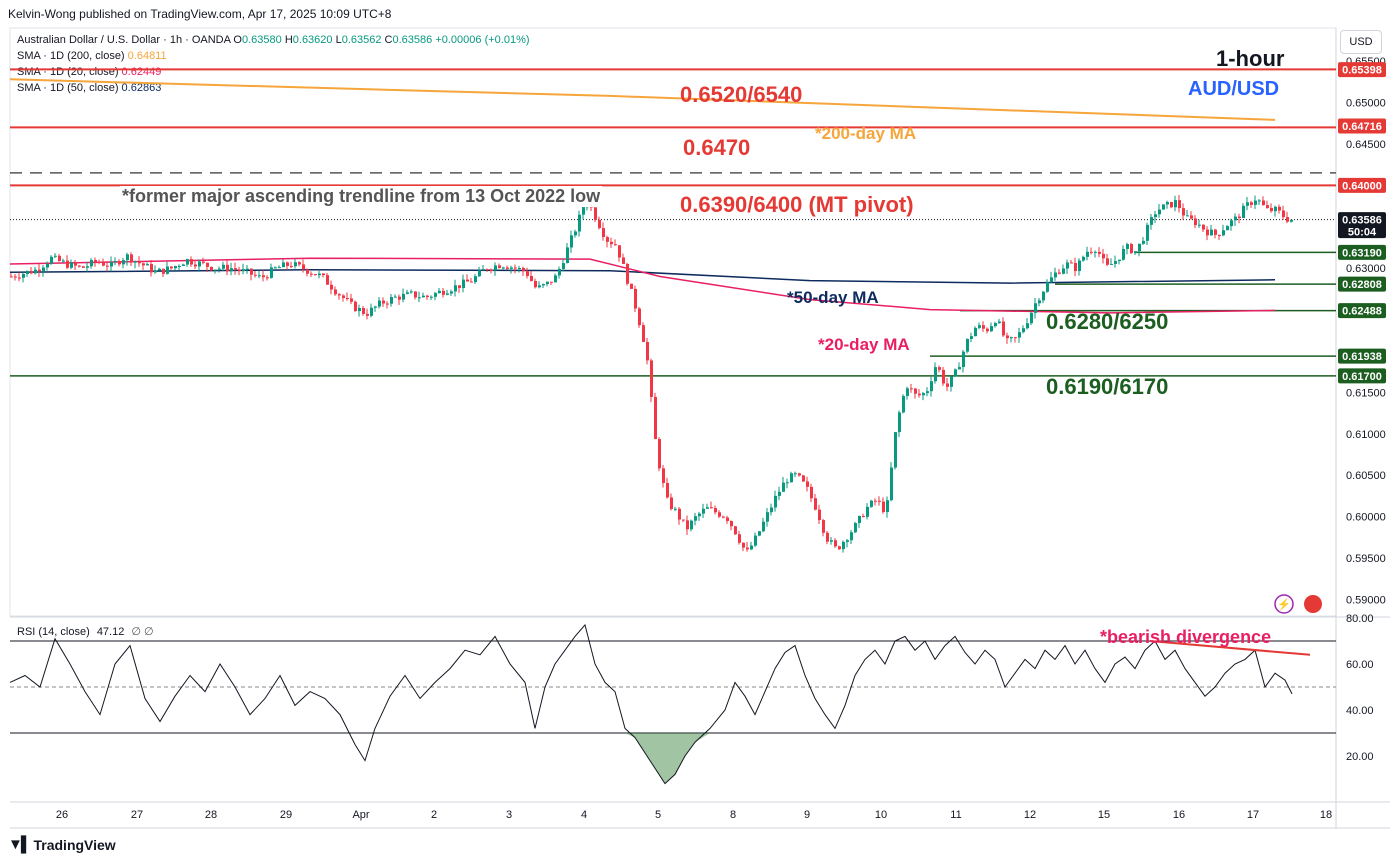 The height and width of the screenshot is (863, 1400). I want to click on ma50-line, so click(642, 276).